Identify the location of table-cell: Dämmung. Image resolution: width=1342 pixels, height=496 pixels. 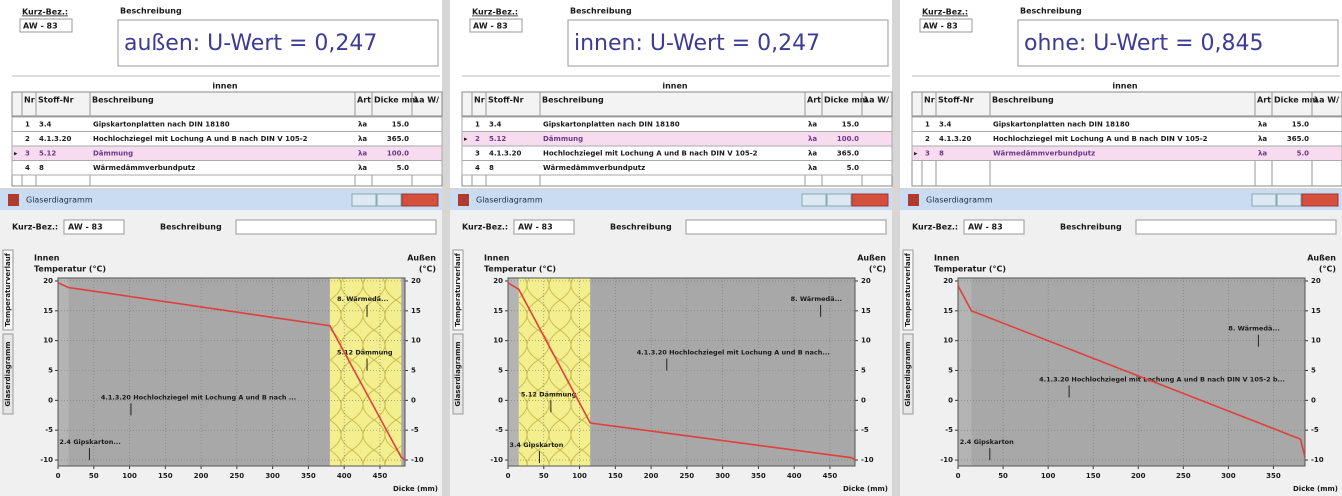
(113, 154).